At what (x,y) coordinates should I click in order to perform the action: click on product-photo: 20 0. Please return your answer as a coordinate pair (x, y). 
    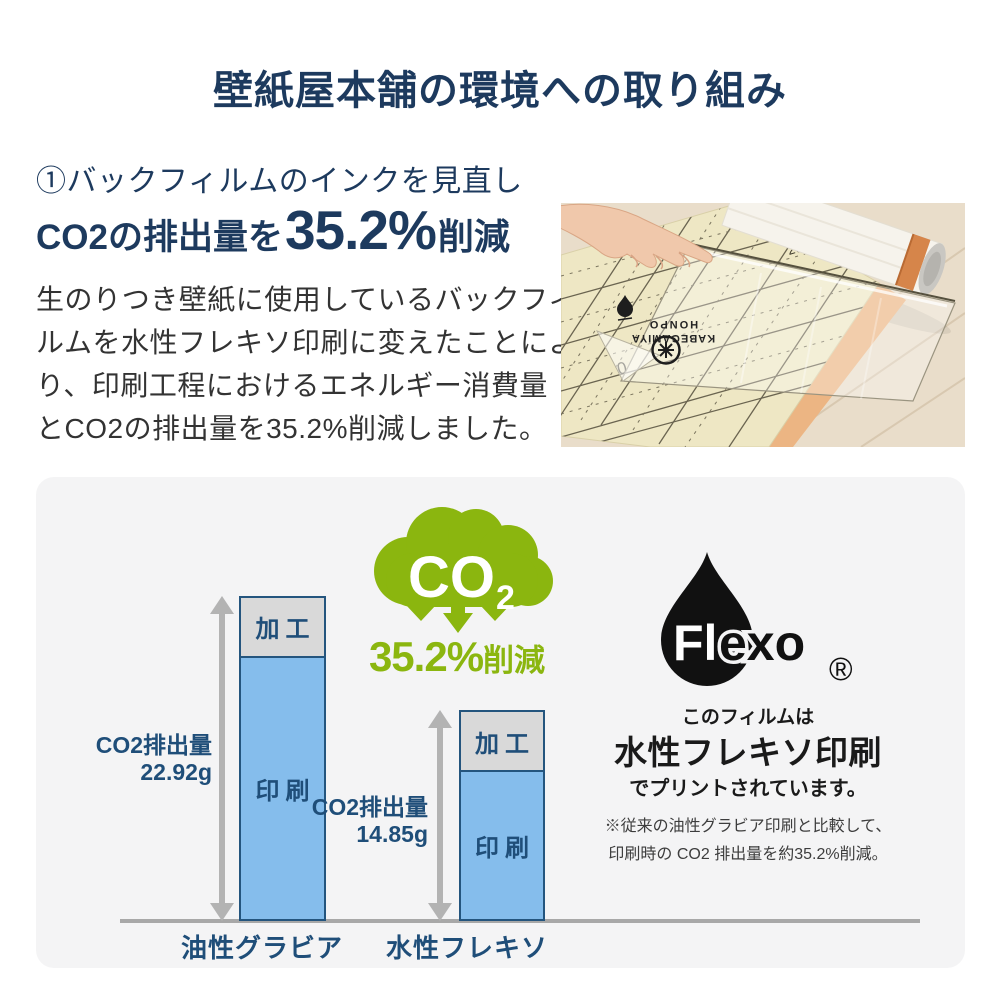
    Looking at the image, I should click on (763, 325).